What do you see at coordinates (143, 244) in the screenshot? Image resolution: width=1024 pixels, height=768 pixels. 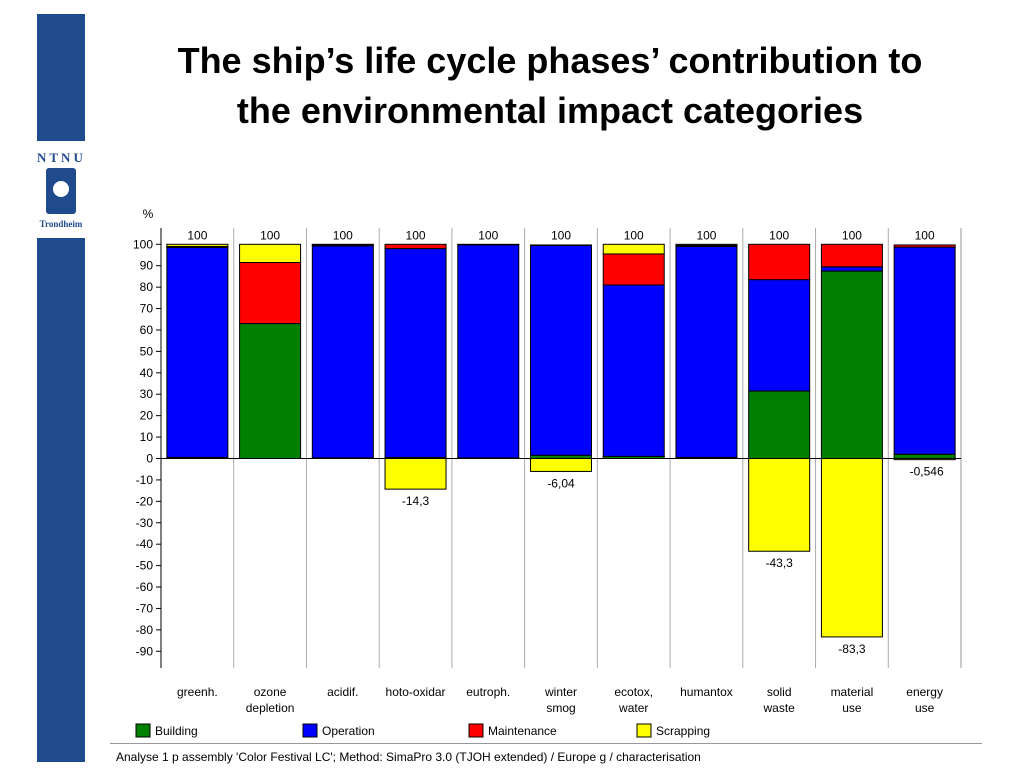 I see `y-tick-label: 100` at bounding box center [143, 244].